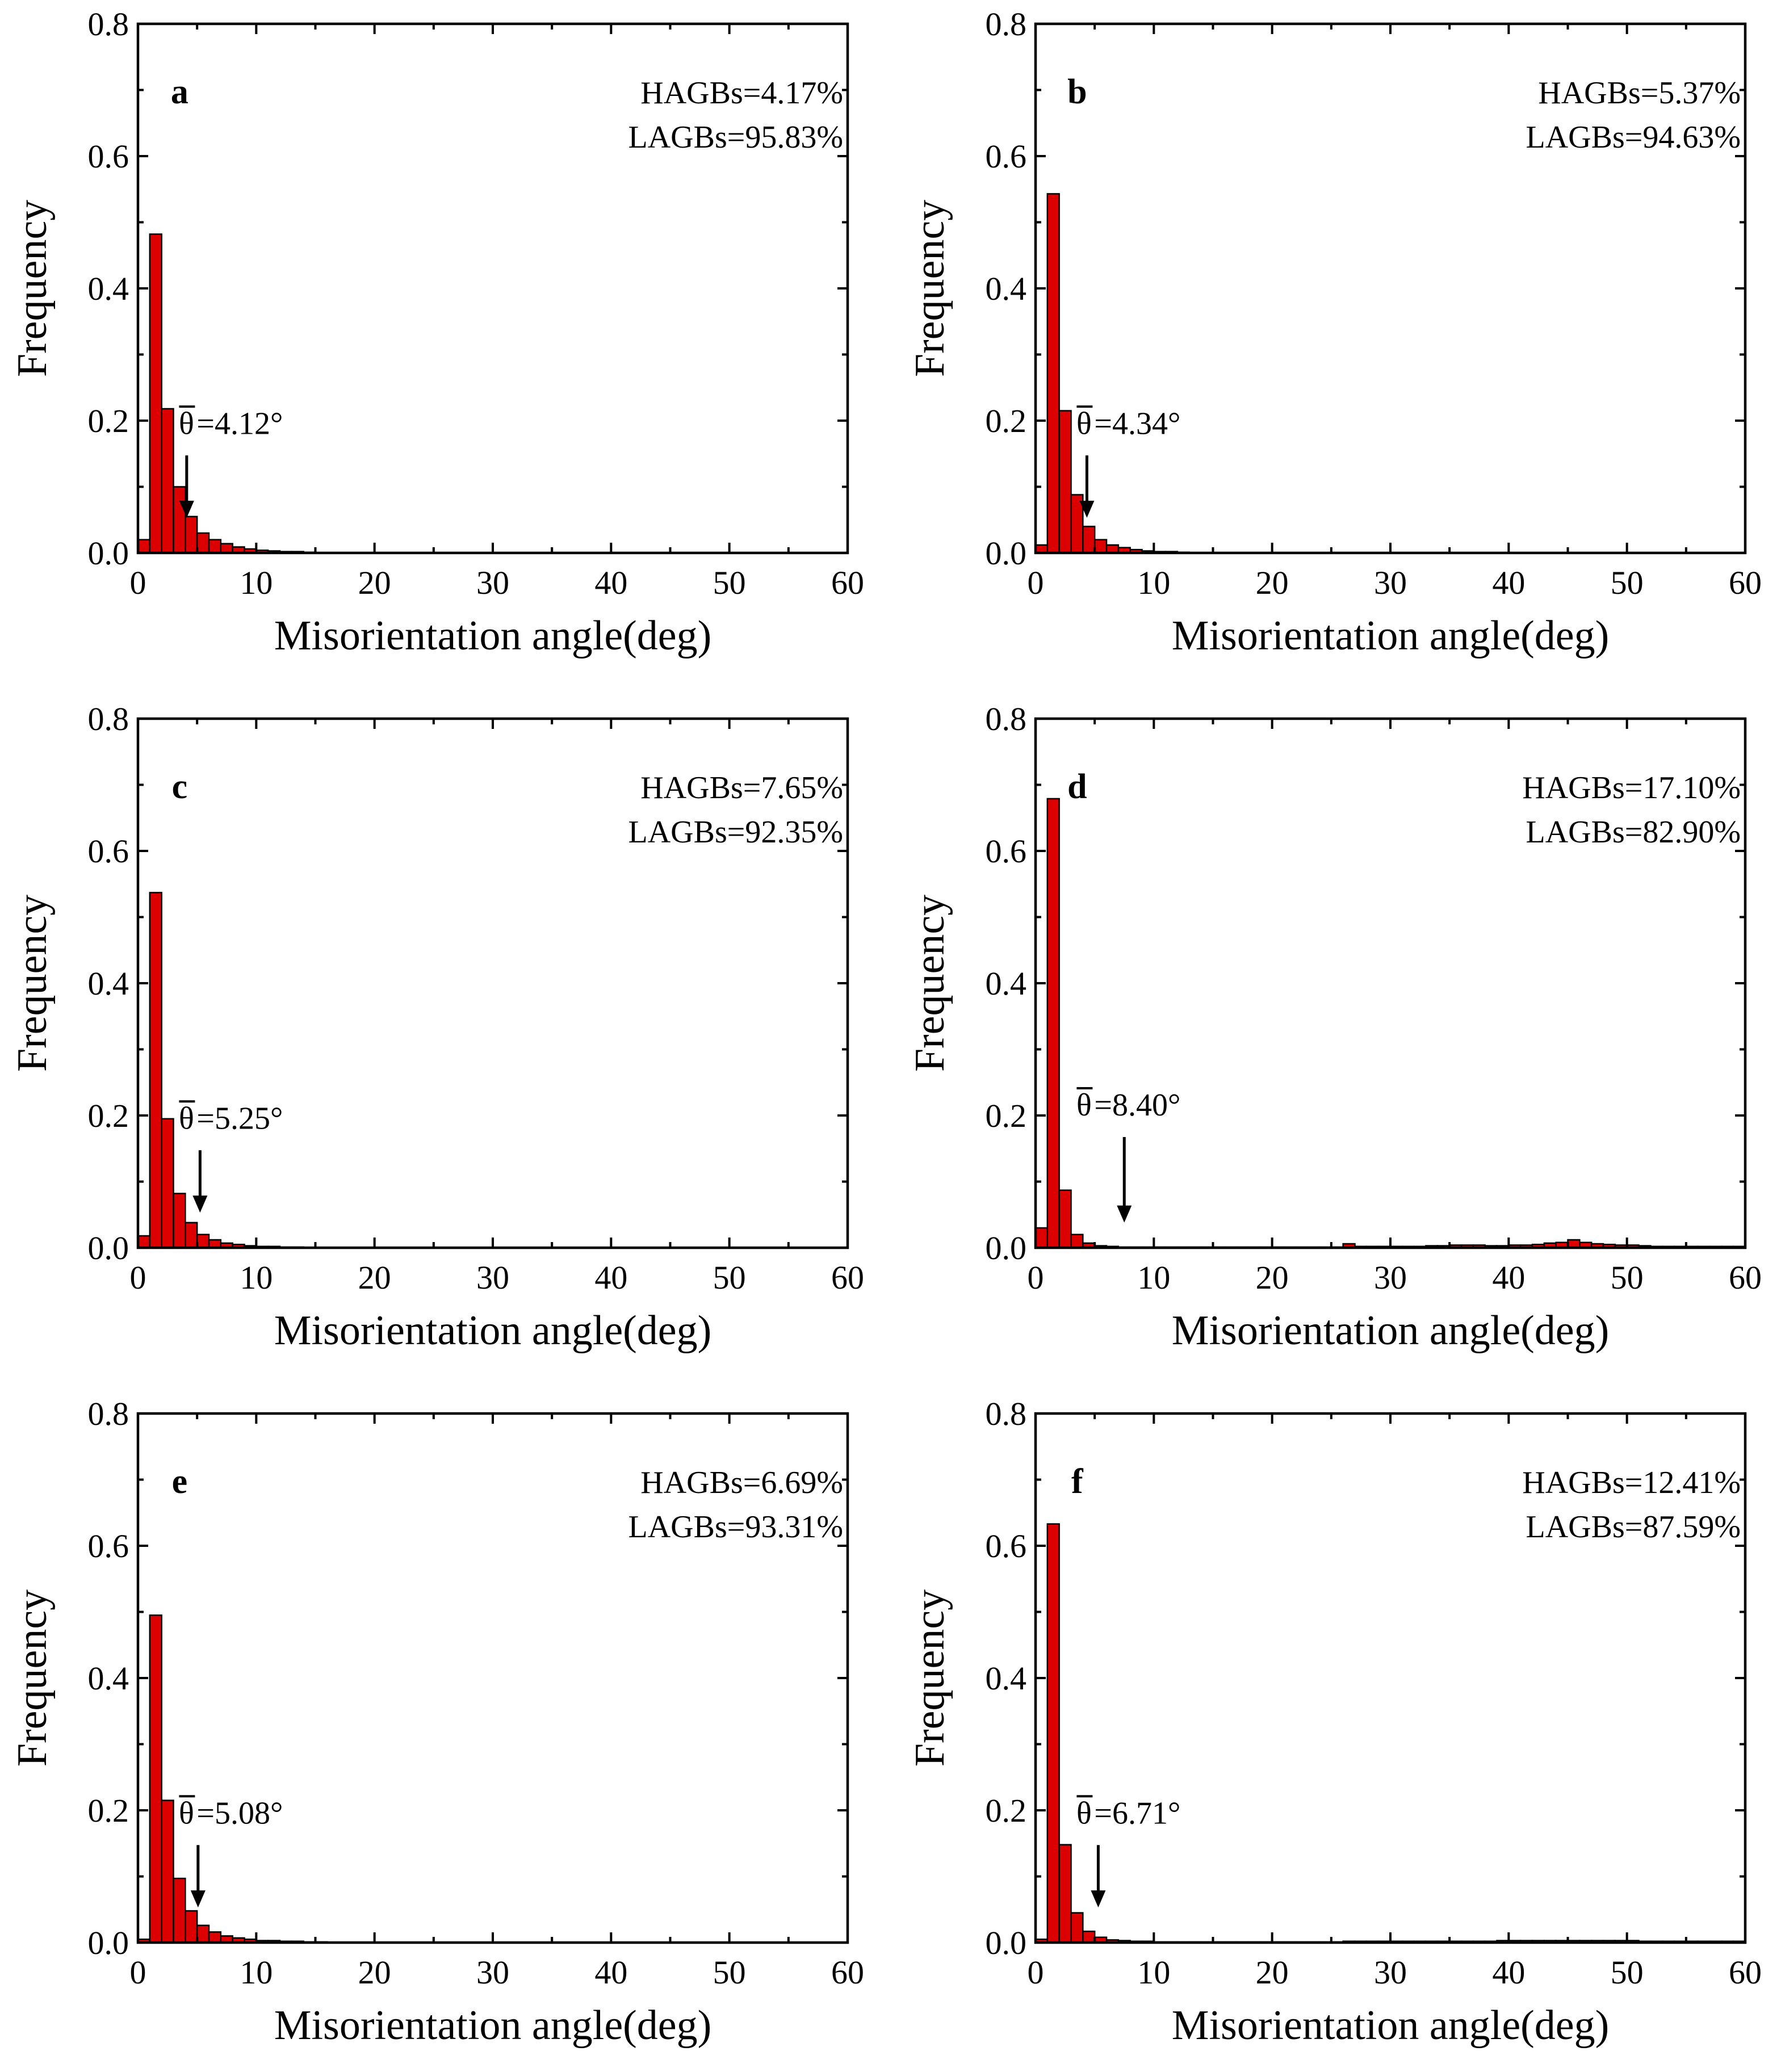 The image size is (1781, 2072). Describe the element at coordinates (1137, 1813) in the screenshot. I see `mean-angle-label: =6.71°` at that location.